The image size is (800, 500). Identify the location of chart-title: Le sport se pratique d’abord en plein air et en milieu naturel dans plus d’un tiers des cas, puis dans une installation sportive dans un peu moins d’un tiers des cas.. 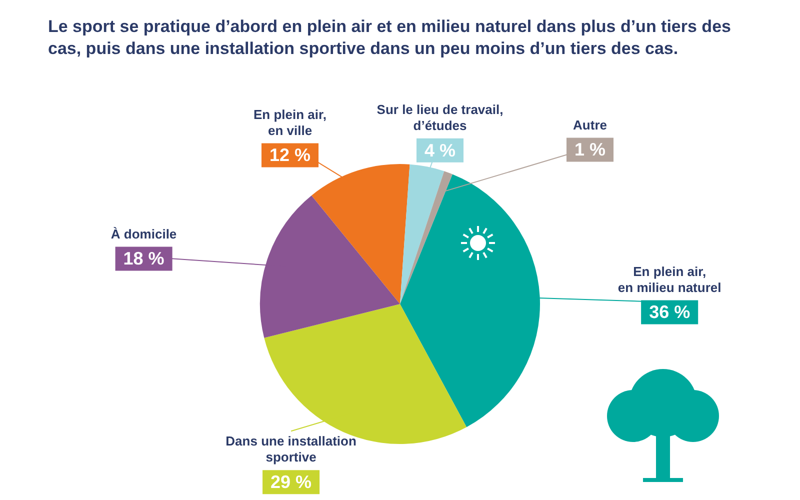
(389, 38).